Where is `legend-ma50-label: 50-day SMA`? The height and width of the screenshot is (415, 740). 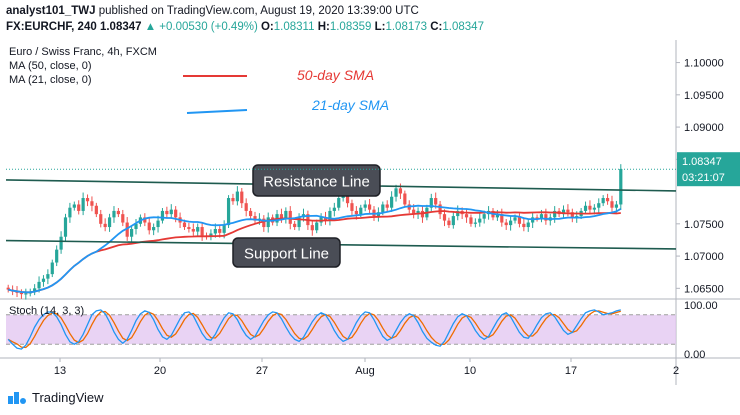
legend-ma50-label: 50-day SMA is located at coordinates (335, 75).